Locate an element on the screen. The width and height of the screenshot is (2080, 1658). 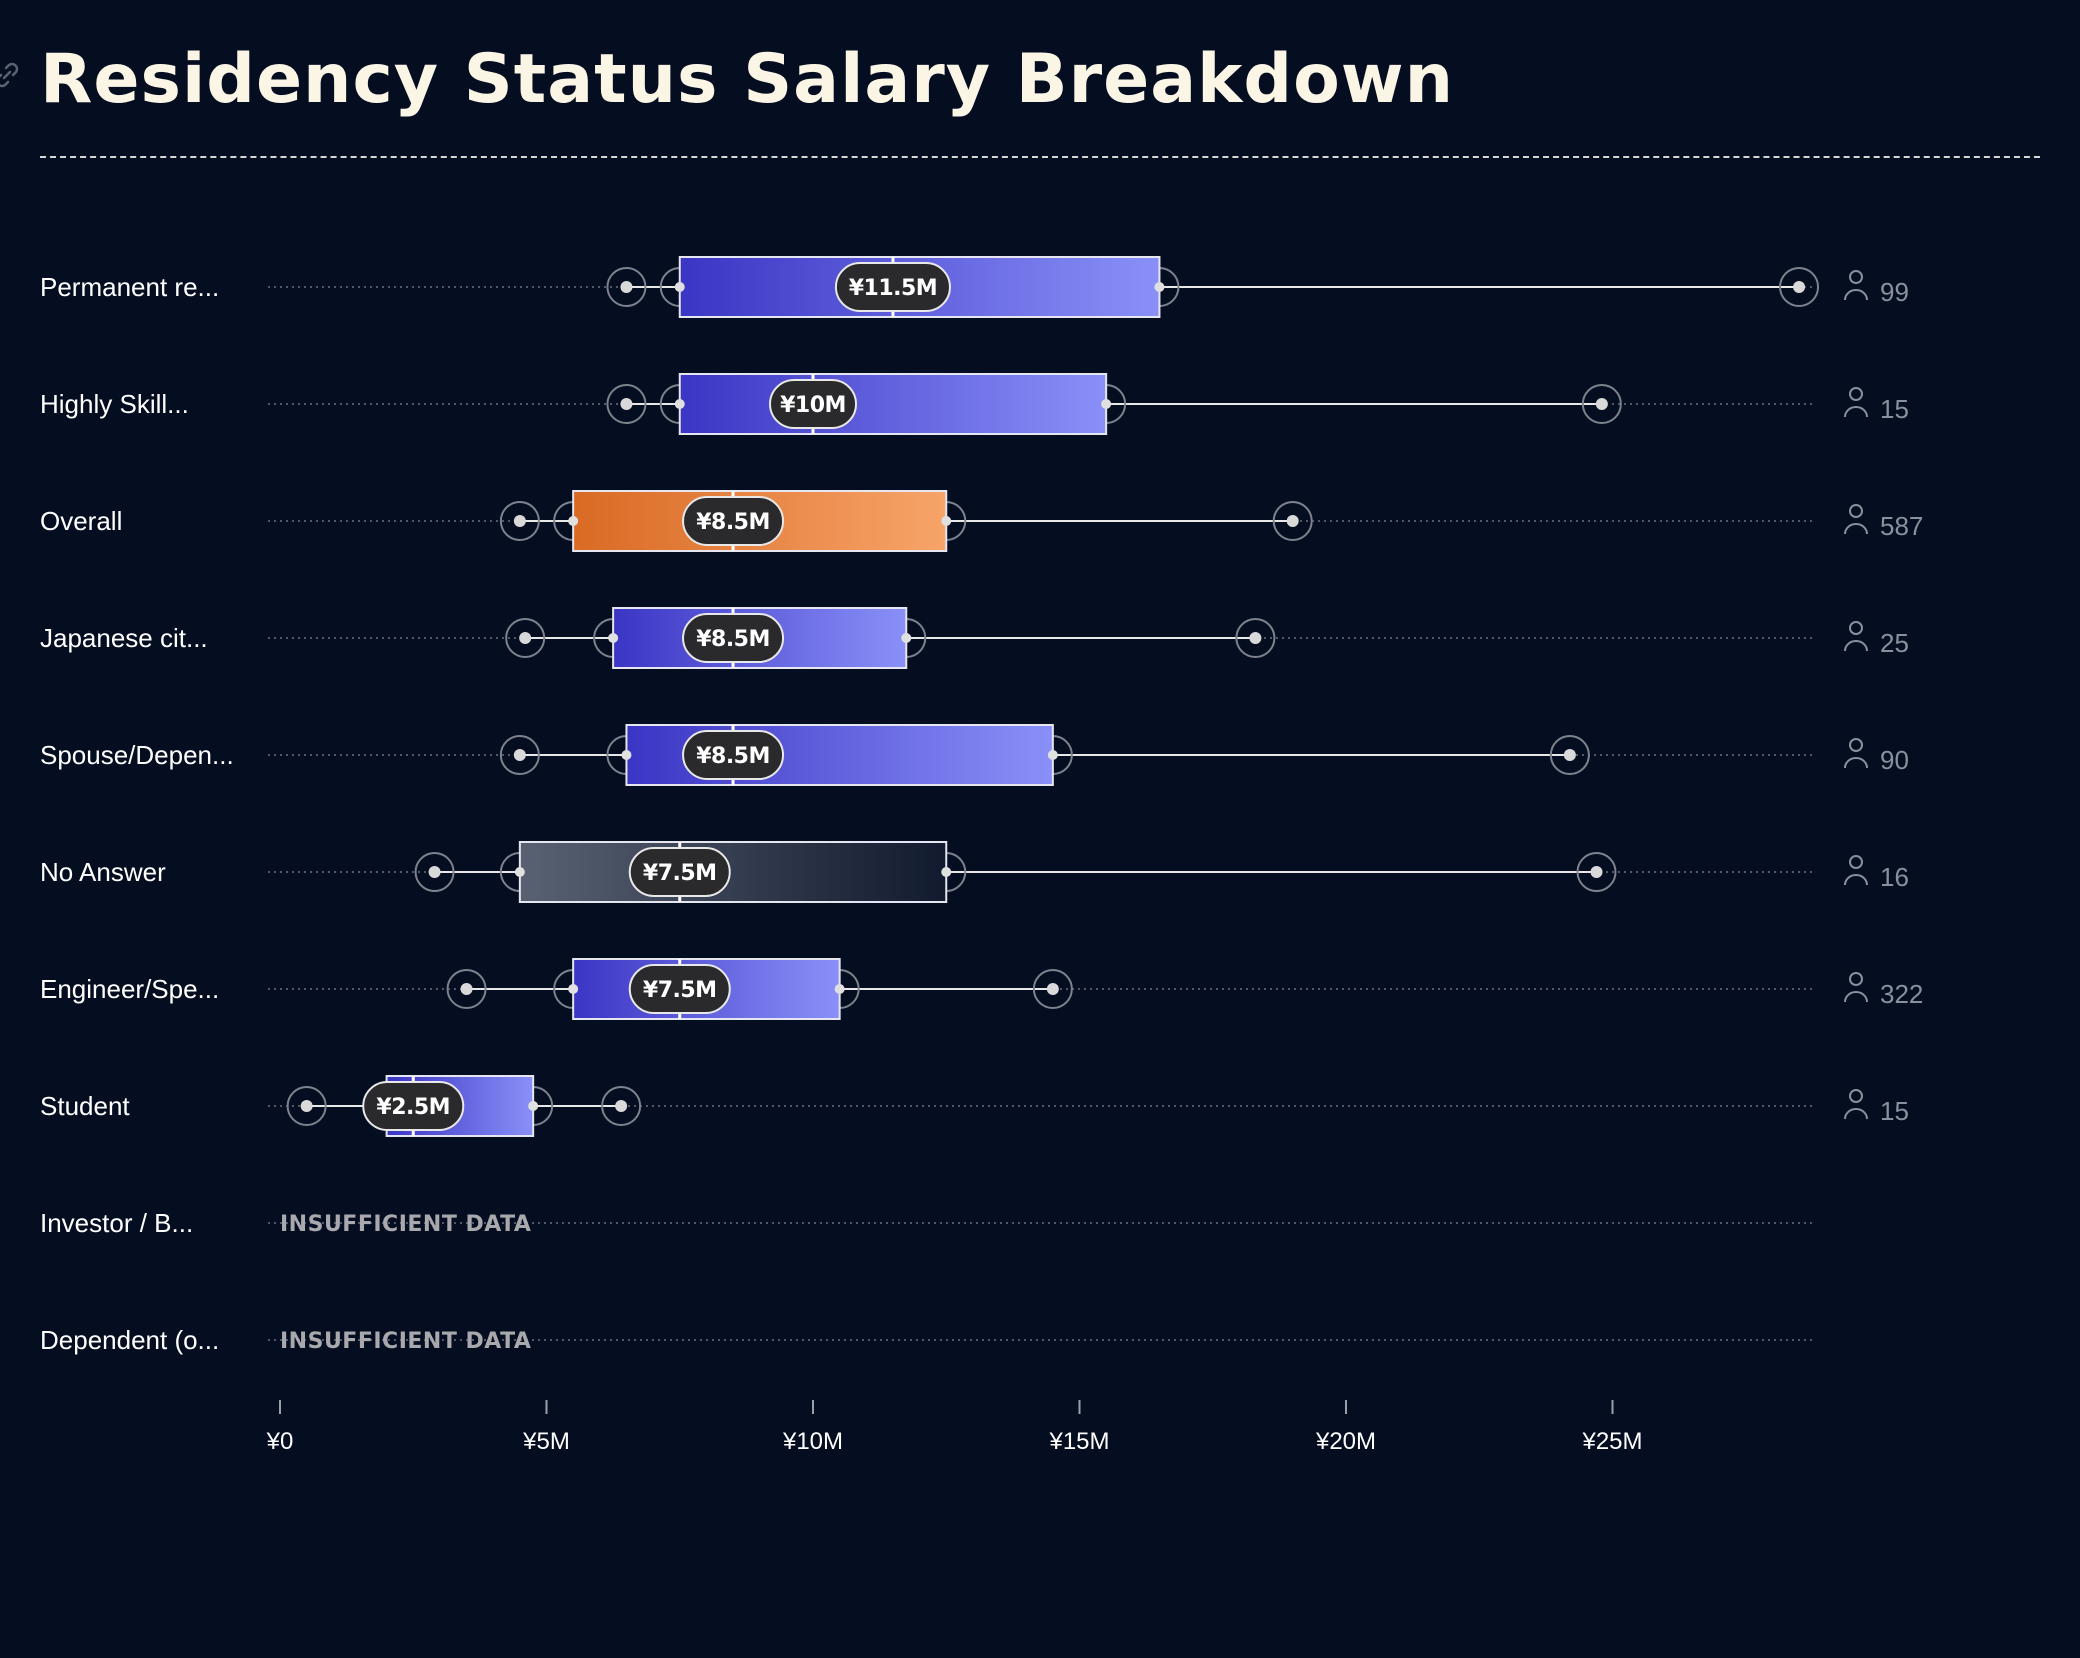
link-icon is located at coordinates (11, 75).